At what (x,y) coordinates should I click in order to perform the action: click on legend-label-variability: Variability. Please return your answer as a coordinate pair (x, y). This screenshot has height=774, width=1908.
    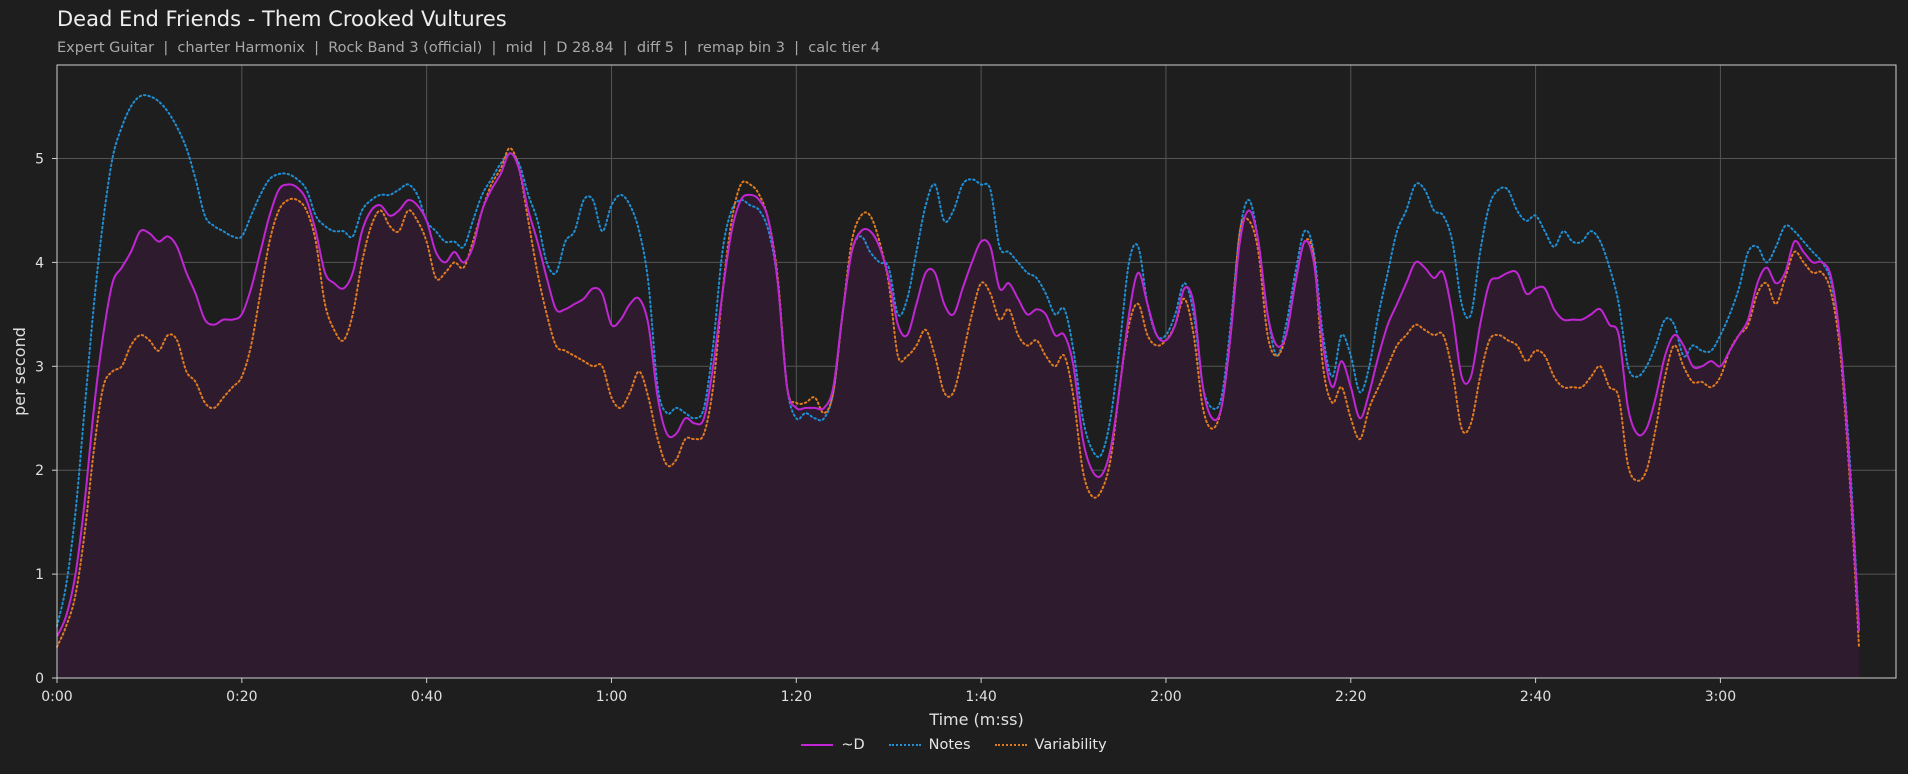
    Looking at the image, I should click on (1070, 745).